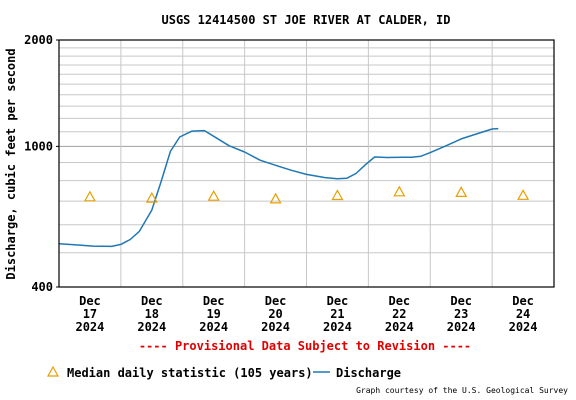 This screenshot has height=400, width=576. What do you see at coordinates (53, 371) in the screenshot?
I see `legend-triangle-icon` at bounding box center [53, 371].